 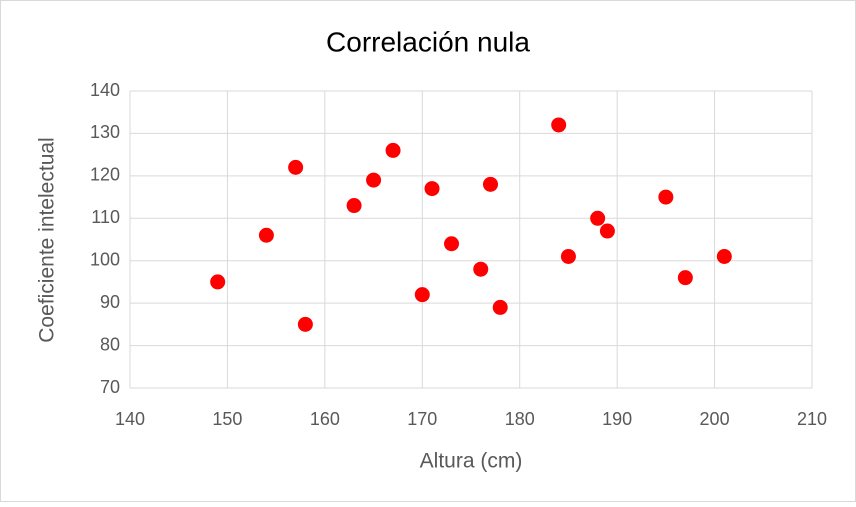 What do you see at coordinates (617, 419) in the screenshot?
I see `x-tick-label: 190` at bounding box center [617, 419].